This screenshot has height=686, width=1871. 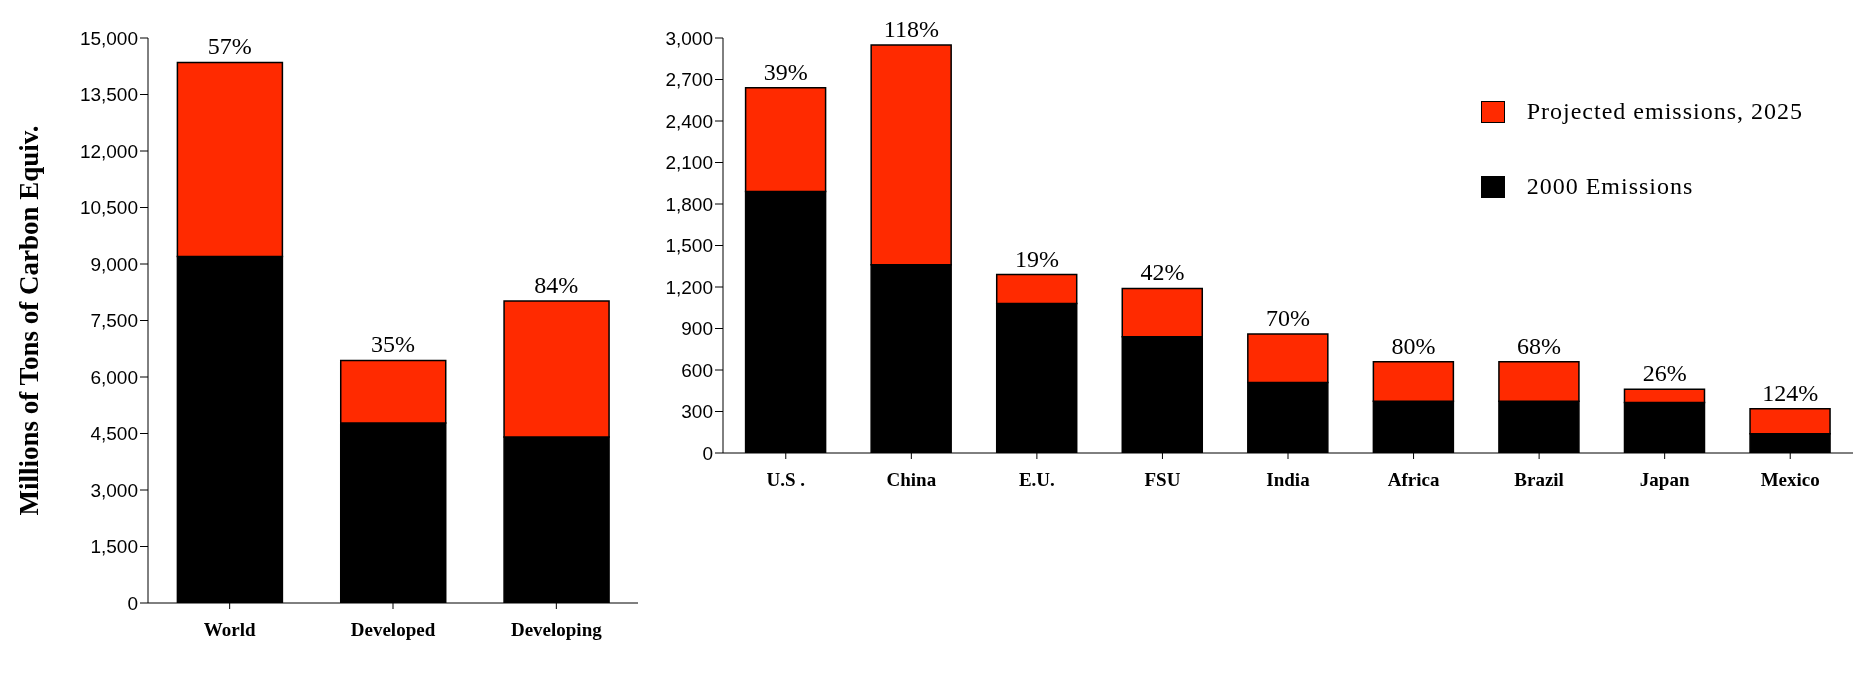 What do you see at coordinates (911, 28) in the screenshot?
I see `annotation: 118%` at bounding box center [911, 28].